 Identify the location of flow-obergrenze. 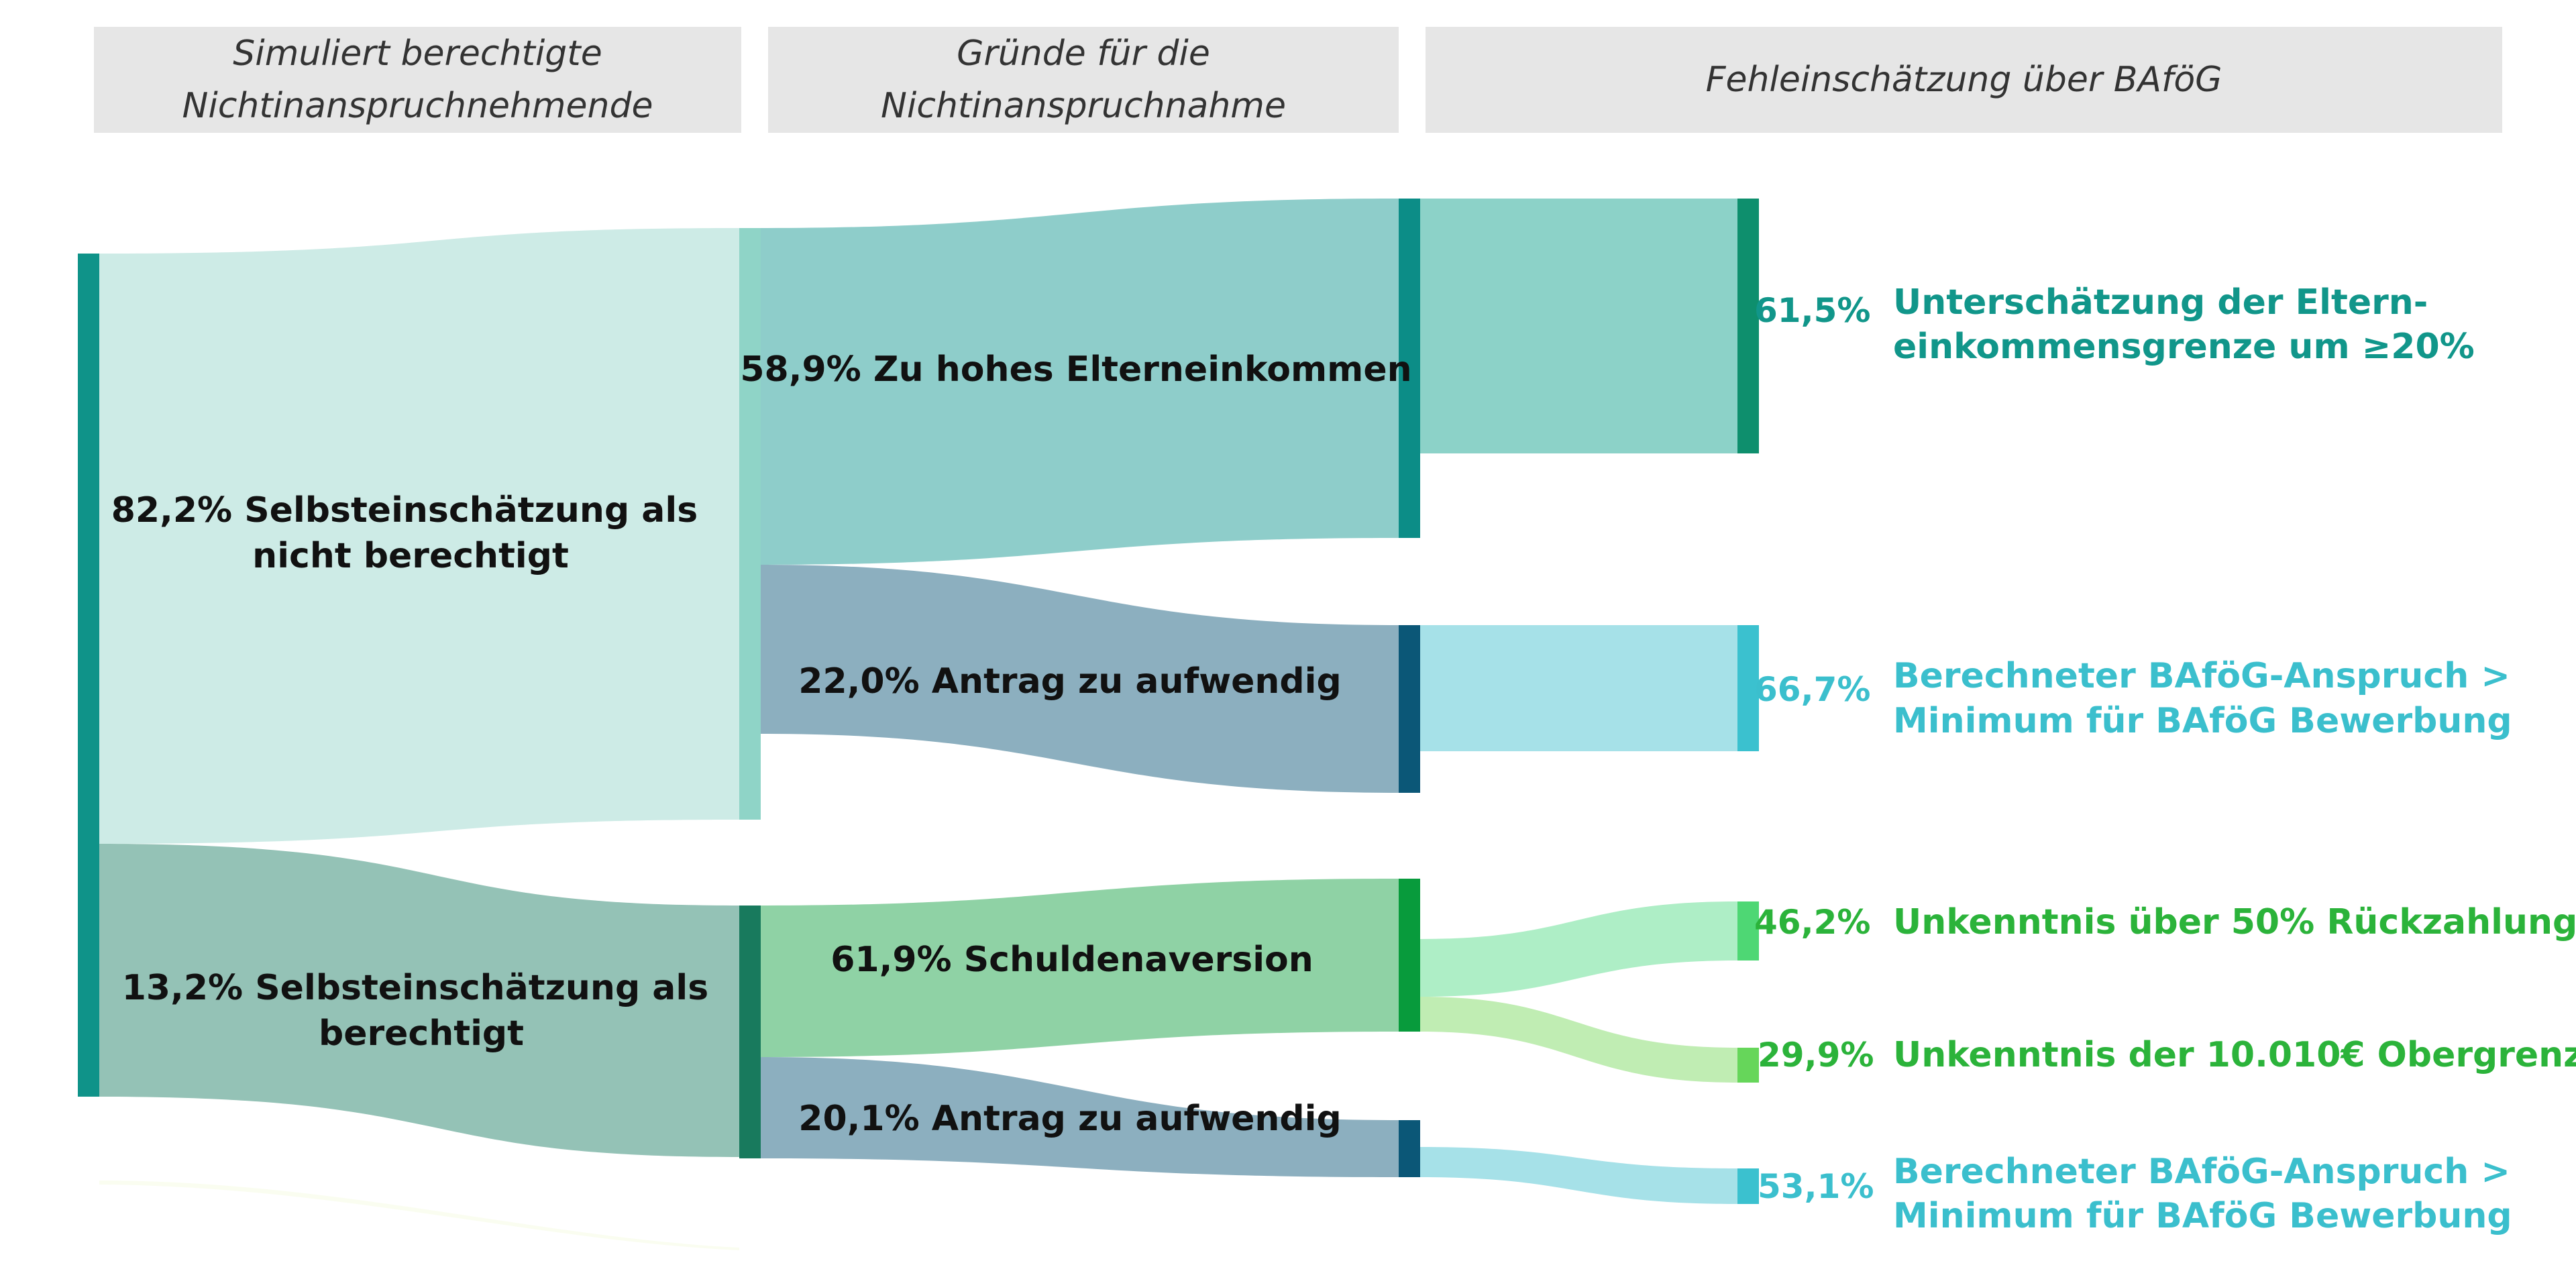
(1578, 1040).